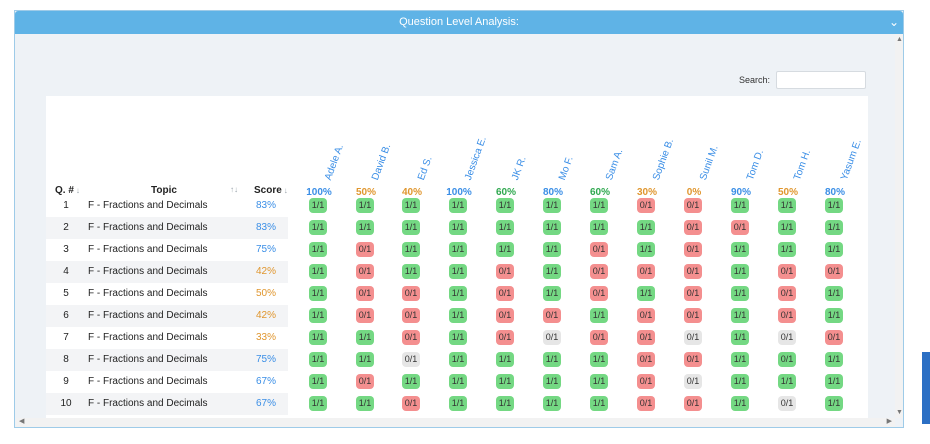  What do you see at coordinates (66, 381) in the screenshot?
I see `question-number: 9` at bounding box center [66, 381].